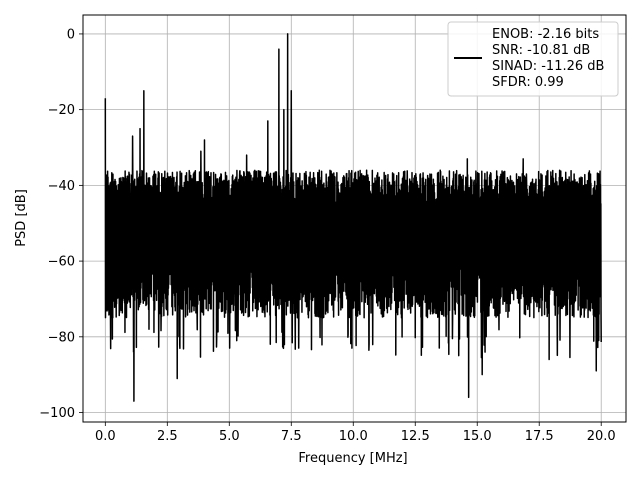 The height and width of the screenshot is (480, 640). What do you see at coordinates (545, 34) in the screenshot?
I see `legend-entry-text: ENOB: -2.16 bits` at bounding box center [545, 34].